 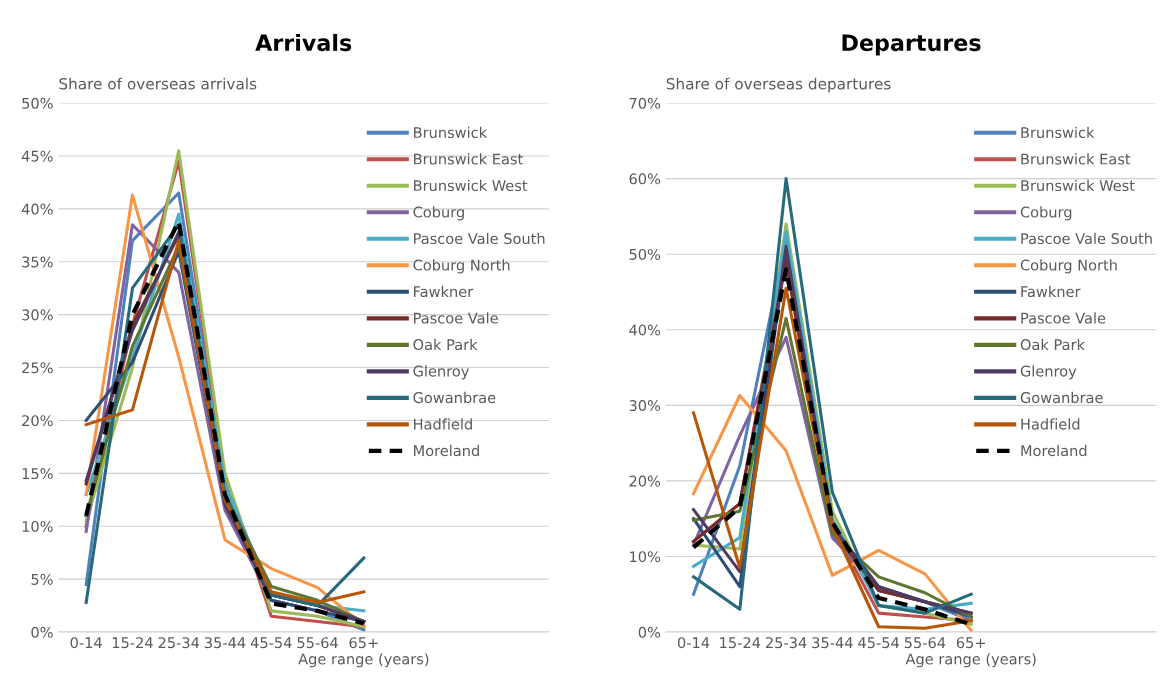 What do you see at coordinates (37, 368) in the screenshot?
I see `y-tick-label: 25%` at bounding box center [37, 368].